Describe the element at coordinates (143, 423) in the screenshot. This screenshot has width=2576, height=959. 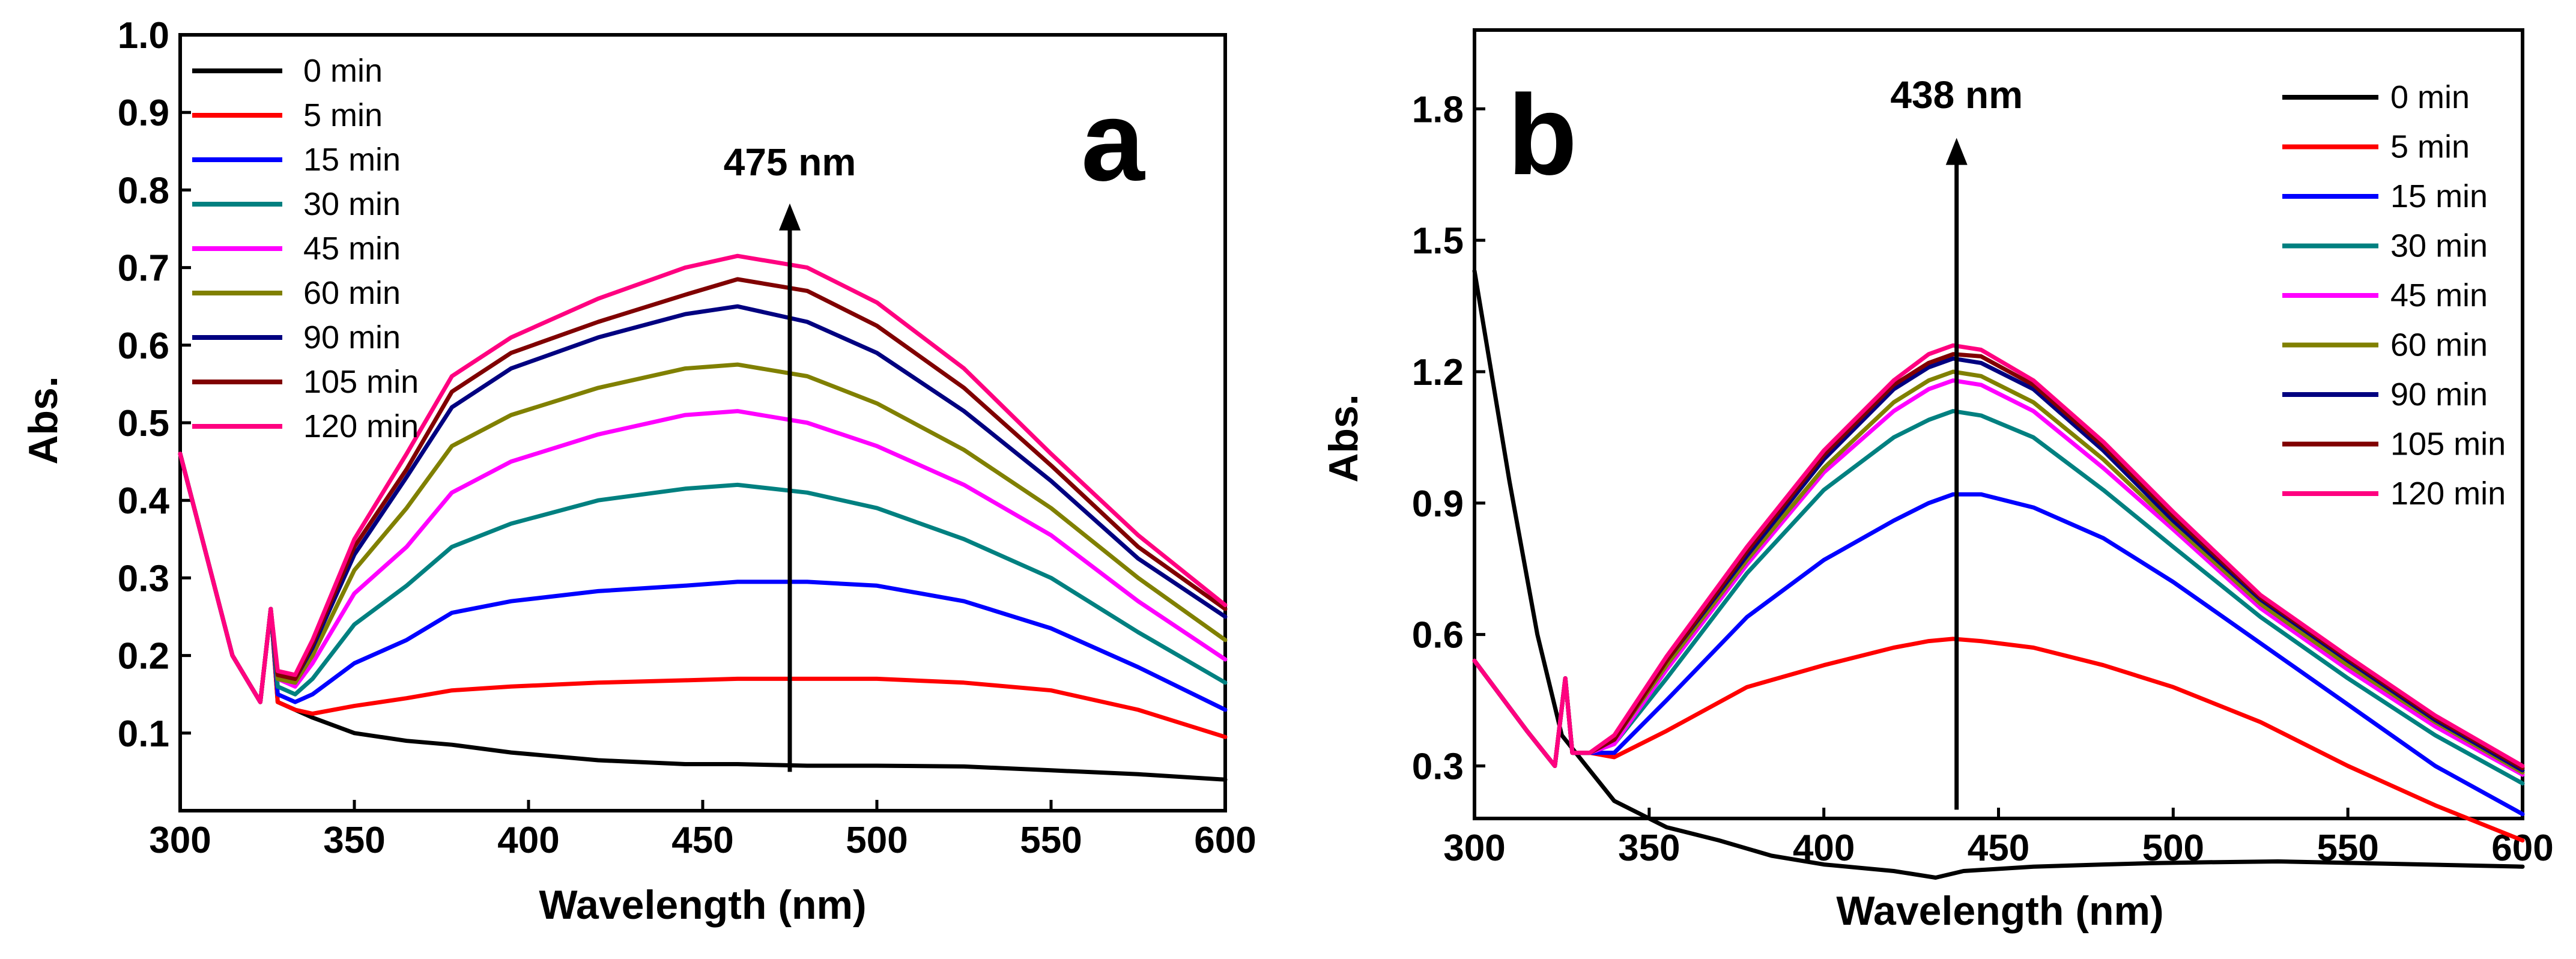
I see `panel-a-ytick-label: 0.5` at that location.